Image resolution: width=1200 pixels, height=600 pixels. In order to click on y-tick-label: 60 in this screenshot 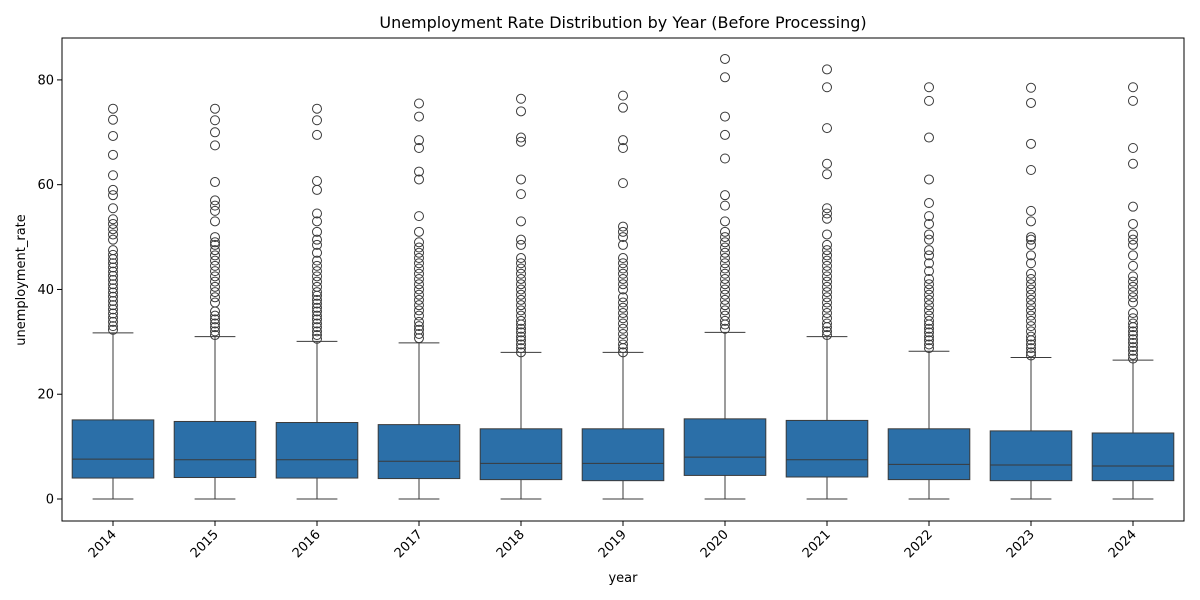, I will do `click(45, 185)`.